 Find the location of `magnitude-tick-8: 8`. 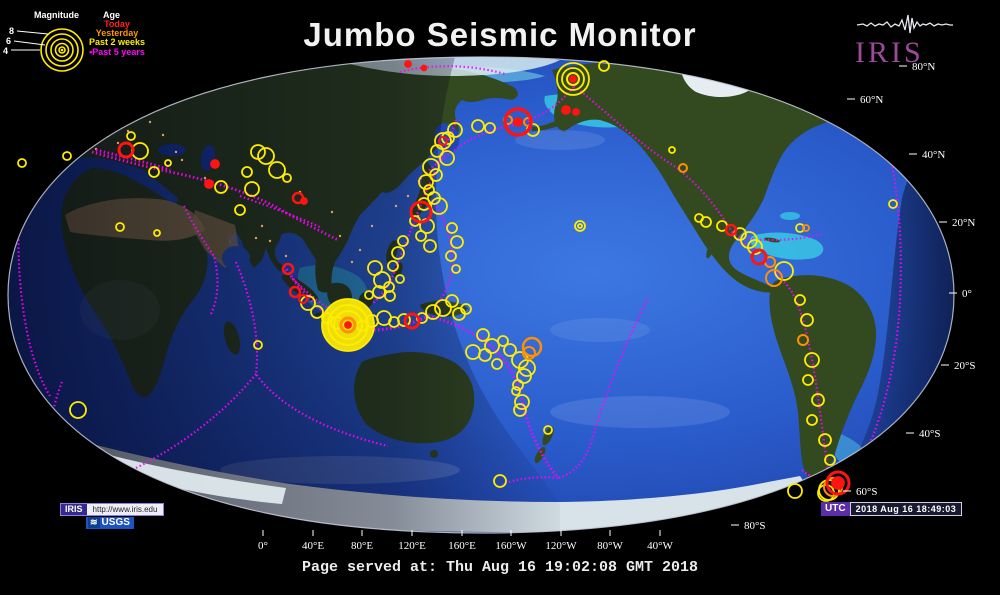

magnitude-tick-8: 8 is located at coordinates (12, 31).